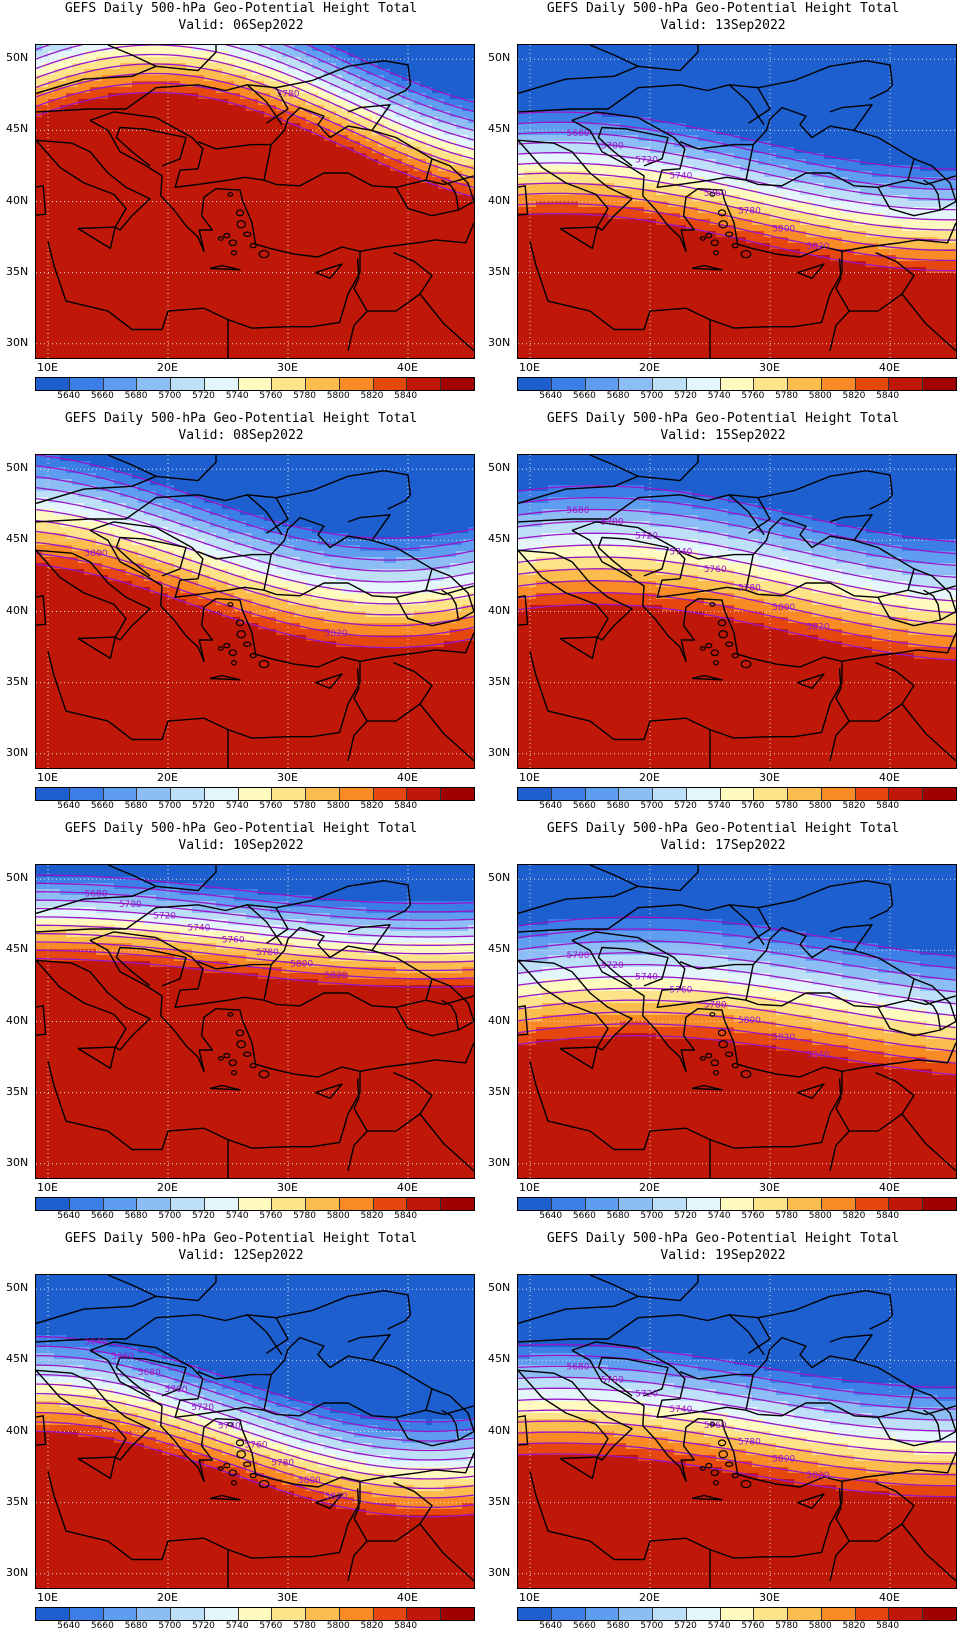 This screenshot has width=964, height=1640. What do you see at coordinates (529, 1187) in the screenshot?
I see `lon-label: 10E` at bounding box center [529, 1187].